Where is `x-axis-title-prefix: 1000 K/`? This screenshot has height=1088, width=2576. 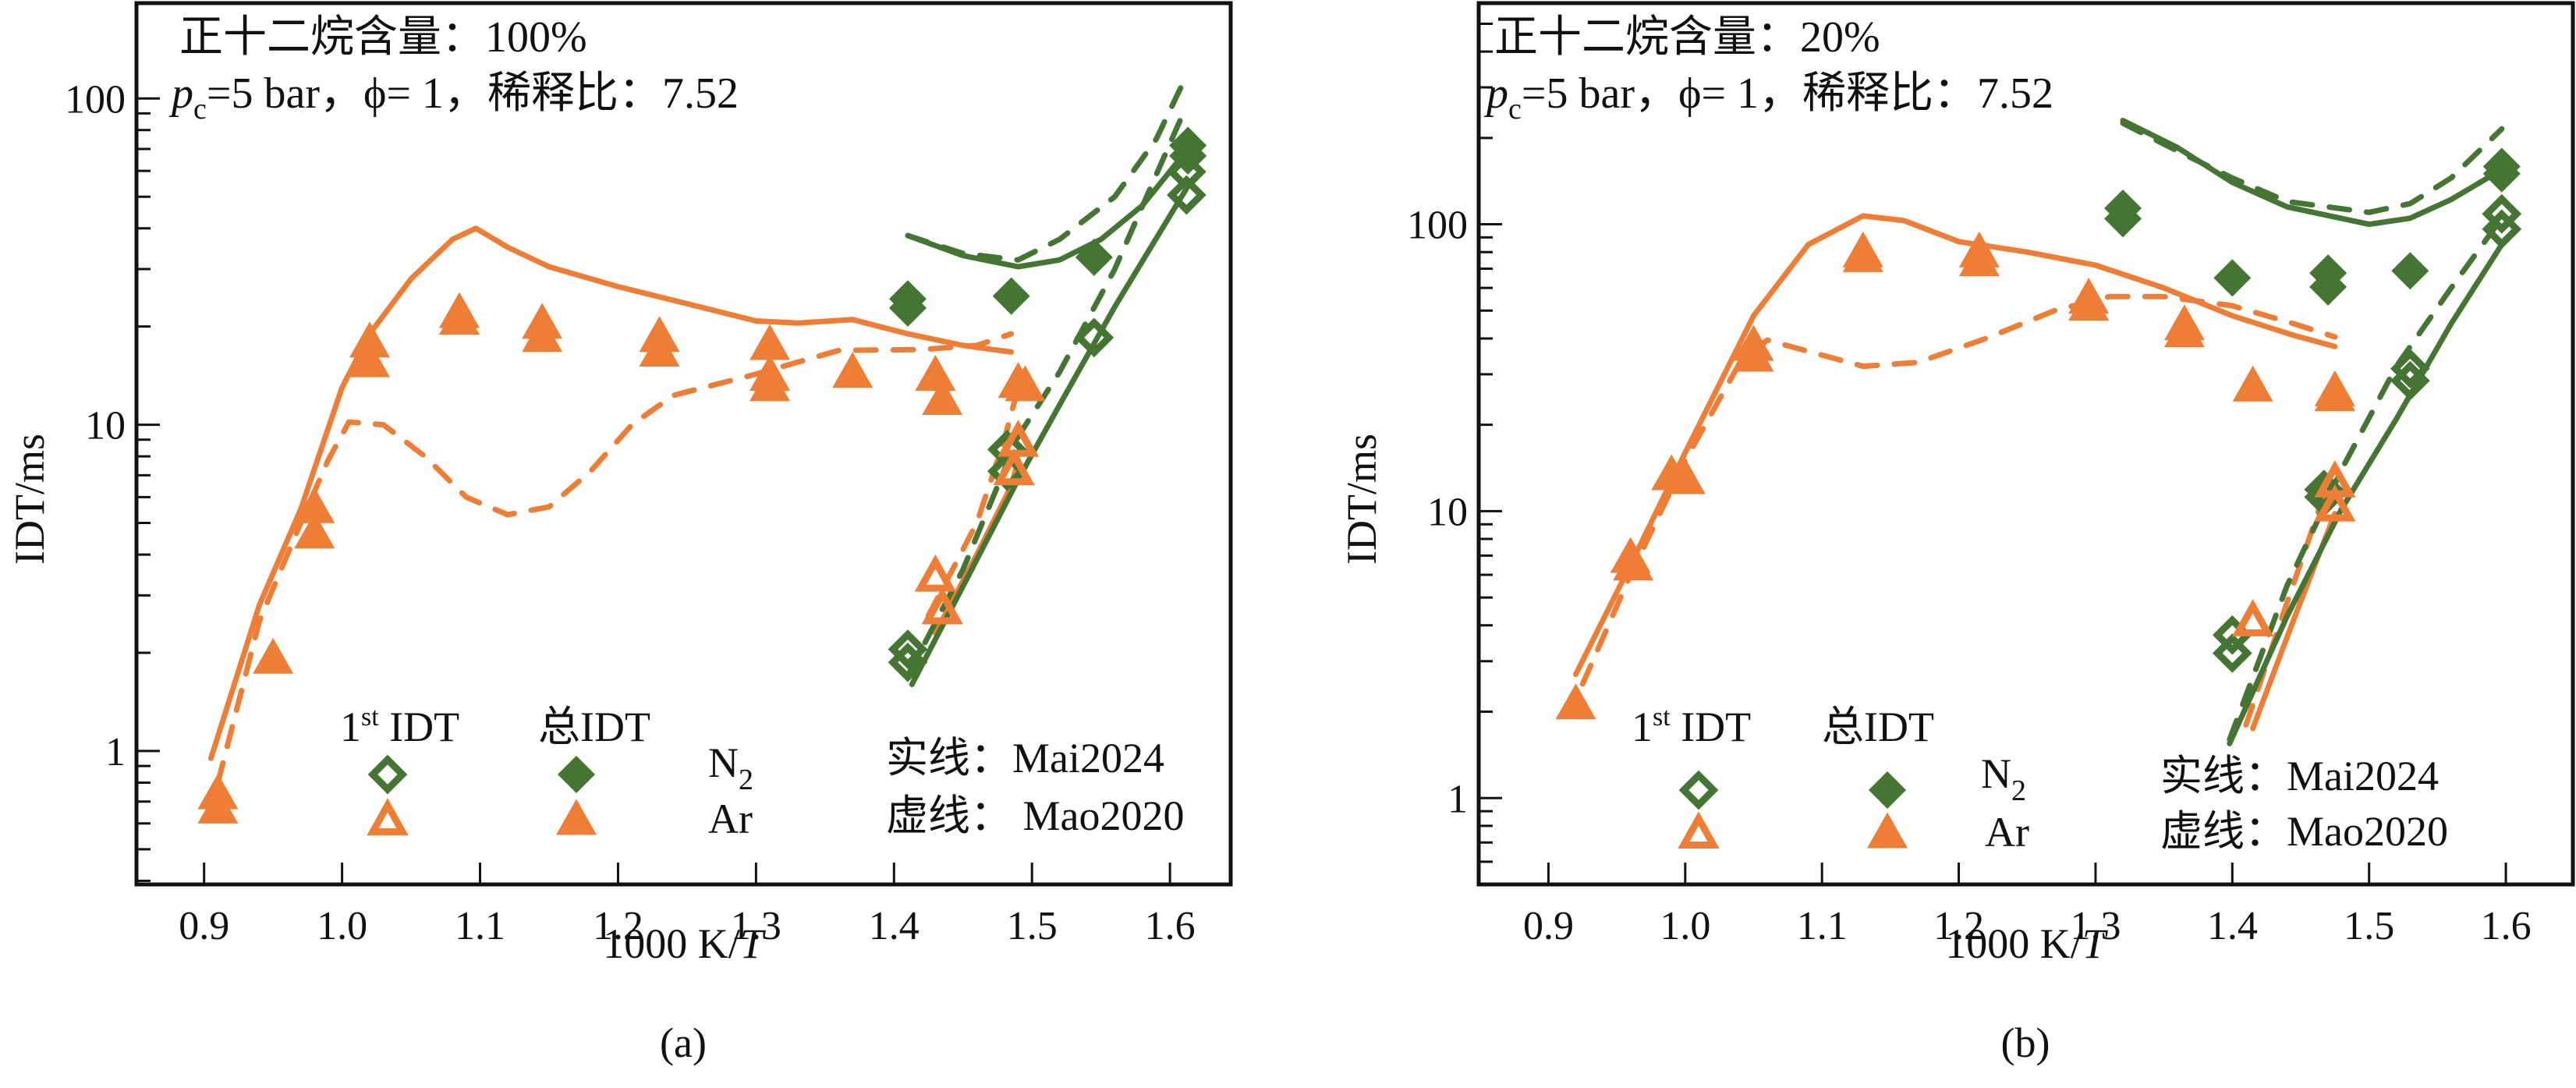 x-axis-title-prefix: 1000 K/ is located at coordinates (2013, 944).